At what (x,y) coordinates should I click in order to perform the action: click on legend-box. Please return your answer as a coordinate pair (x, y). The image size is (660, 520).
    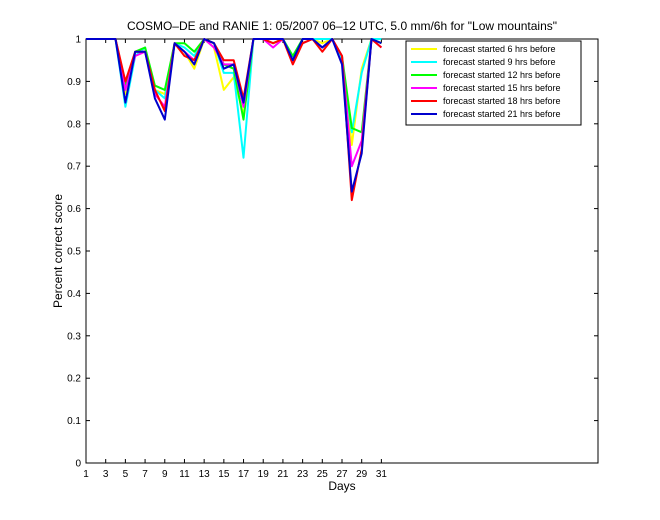
    Looking at the image, I should click on (493, 83).